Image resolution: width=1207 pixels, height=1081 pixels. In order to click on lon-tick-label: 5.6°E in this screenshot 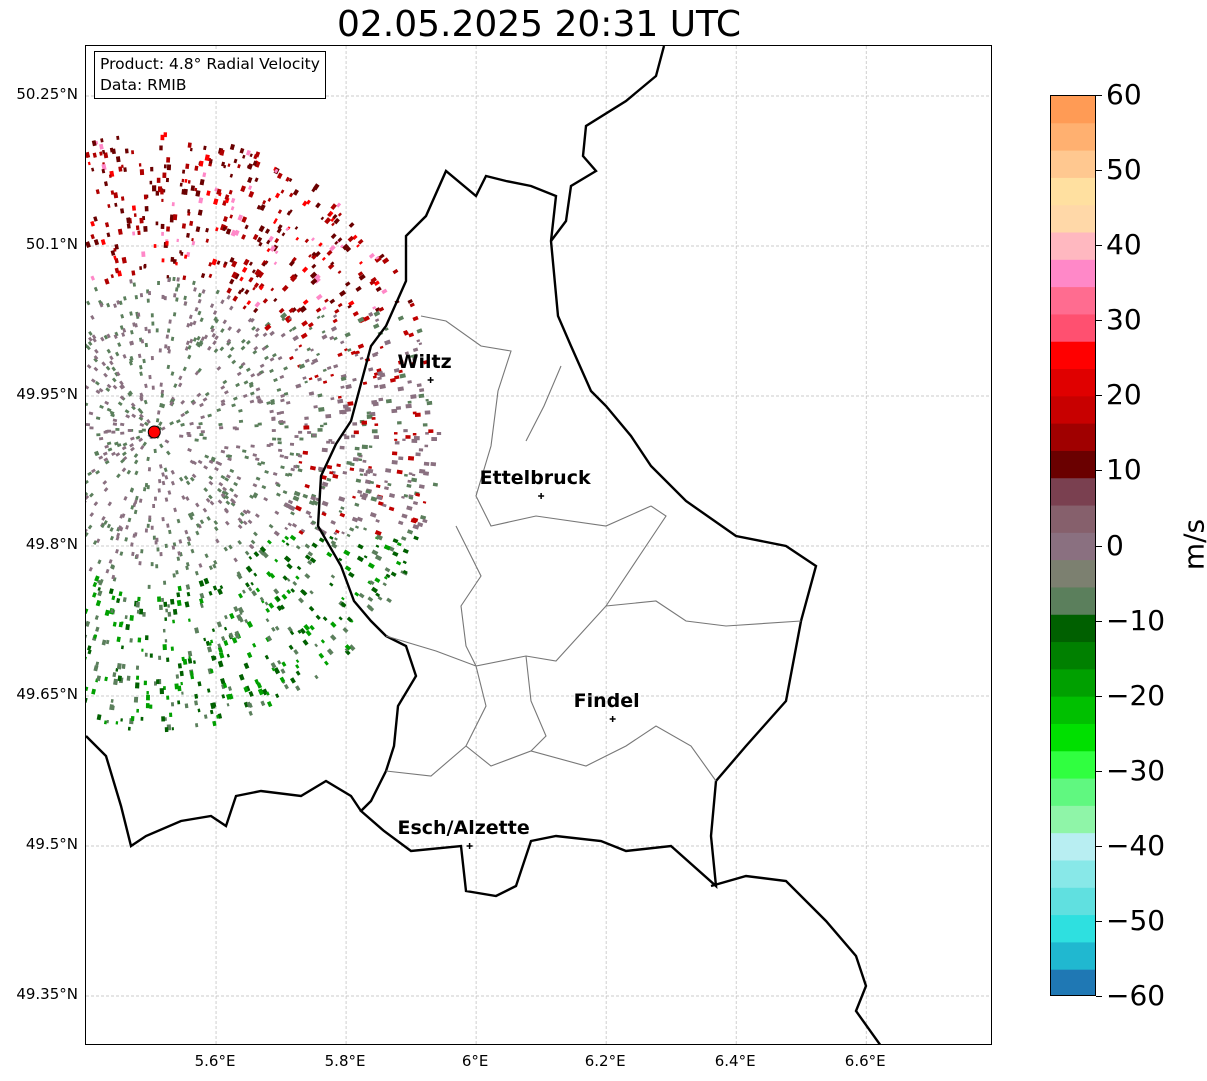, I will do `click(215, 1061)`.